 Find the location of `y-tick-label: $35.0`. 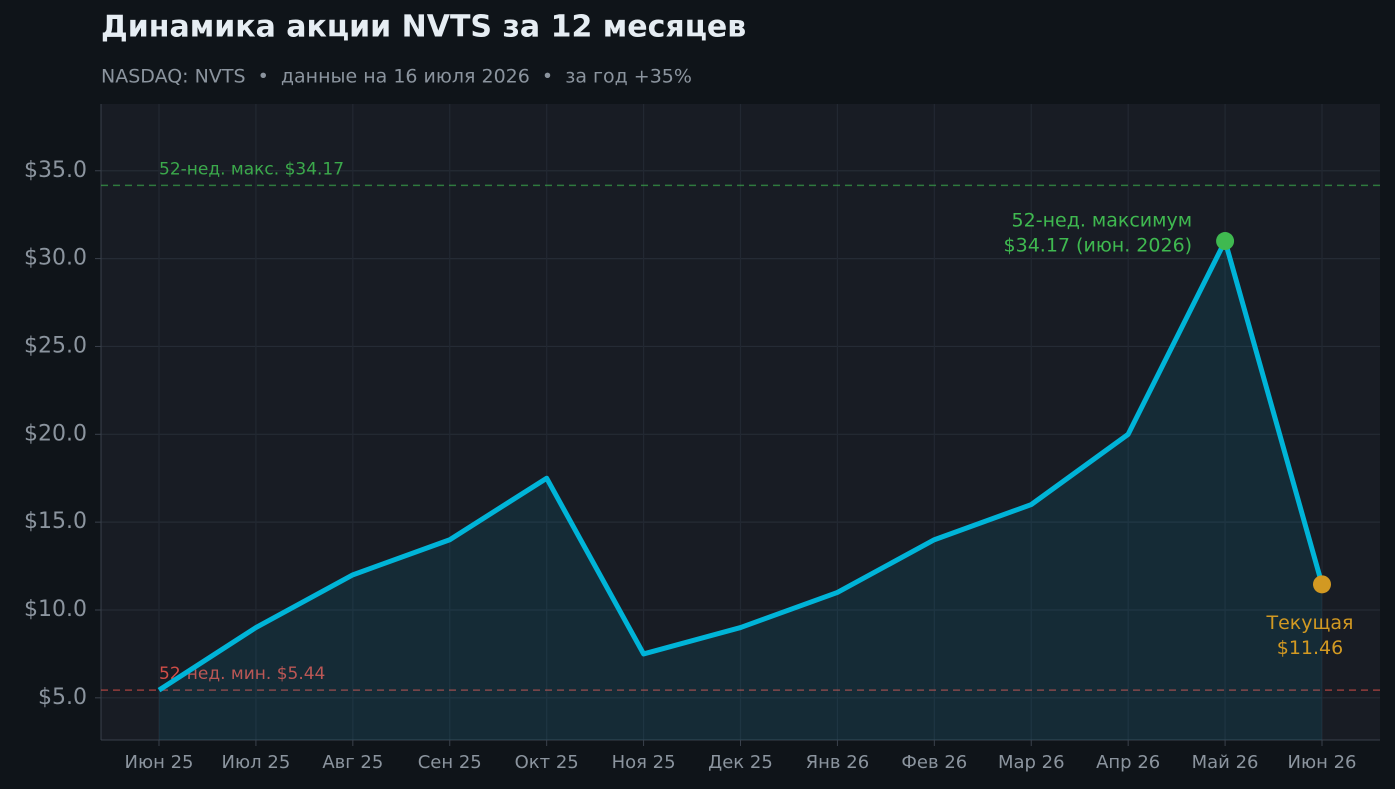

y-tick-label: $35.0 is located at coordinates (55, 170).